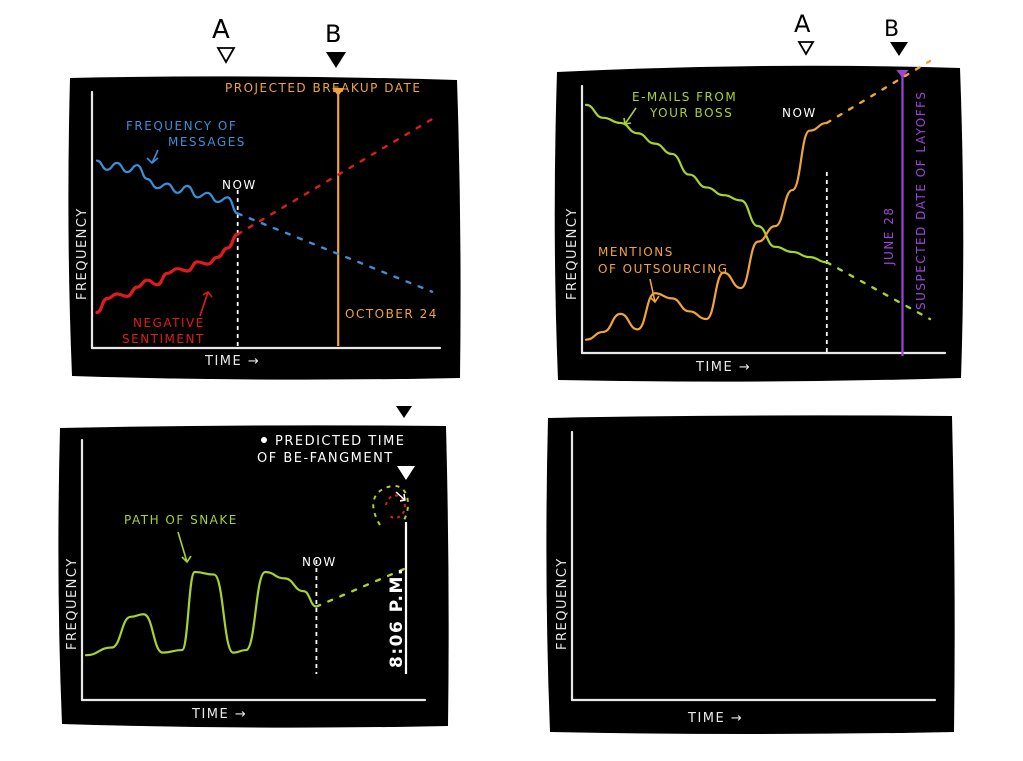 This screenshot has height=761, width=1023. I want to click on panel-4-xlabel: TIME →, so click(715, 718).